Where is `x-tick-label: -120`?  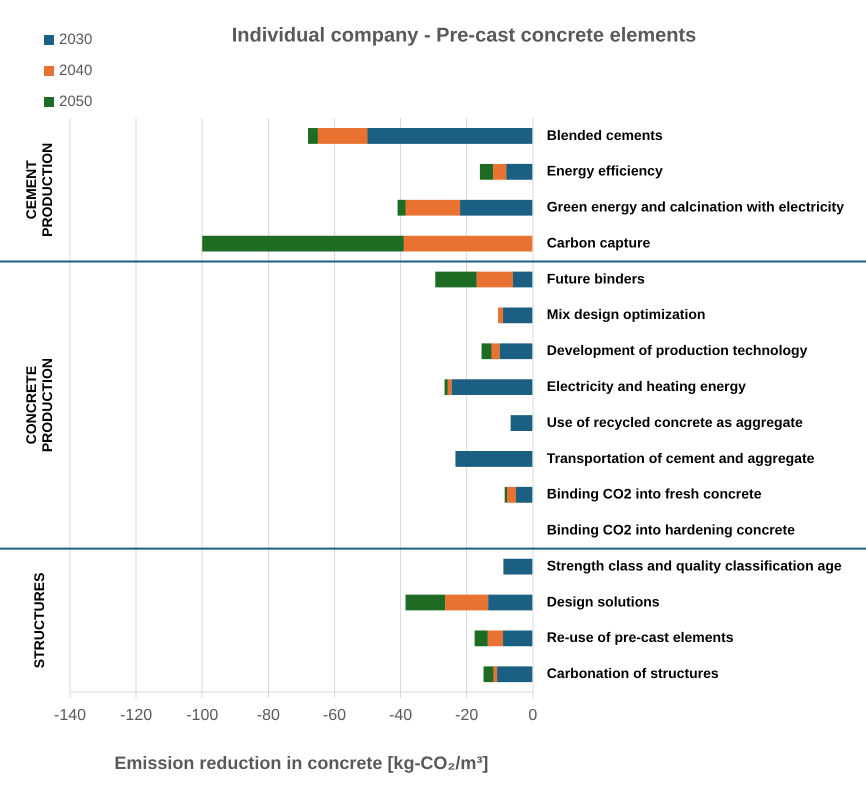
x-tick-label: -120 is located at coordinates (136, 715).